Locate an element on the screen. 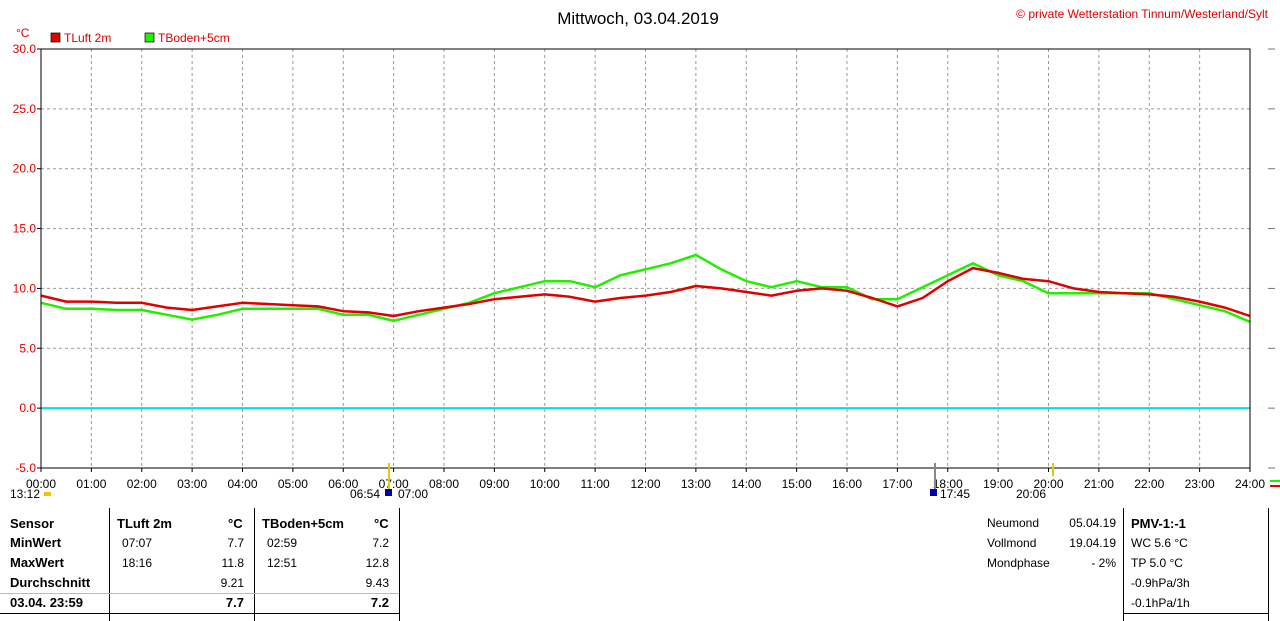 The height and width of the screenshot is (621, 1280). left-time-icon is located at coordinates (47, 494).